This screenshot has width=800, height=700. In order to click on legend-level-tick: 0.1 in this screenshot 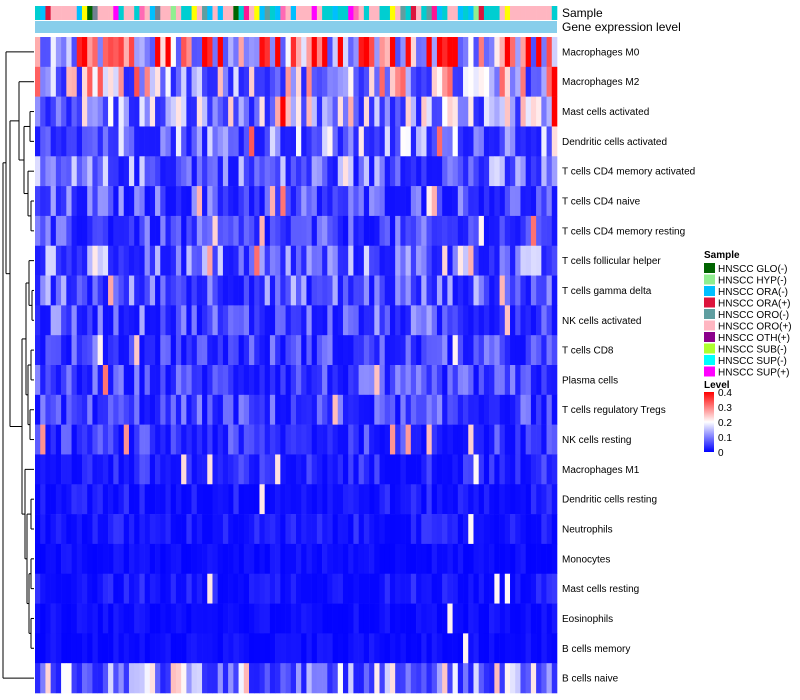, I will do `click(725, 438)`.